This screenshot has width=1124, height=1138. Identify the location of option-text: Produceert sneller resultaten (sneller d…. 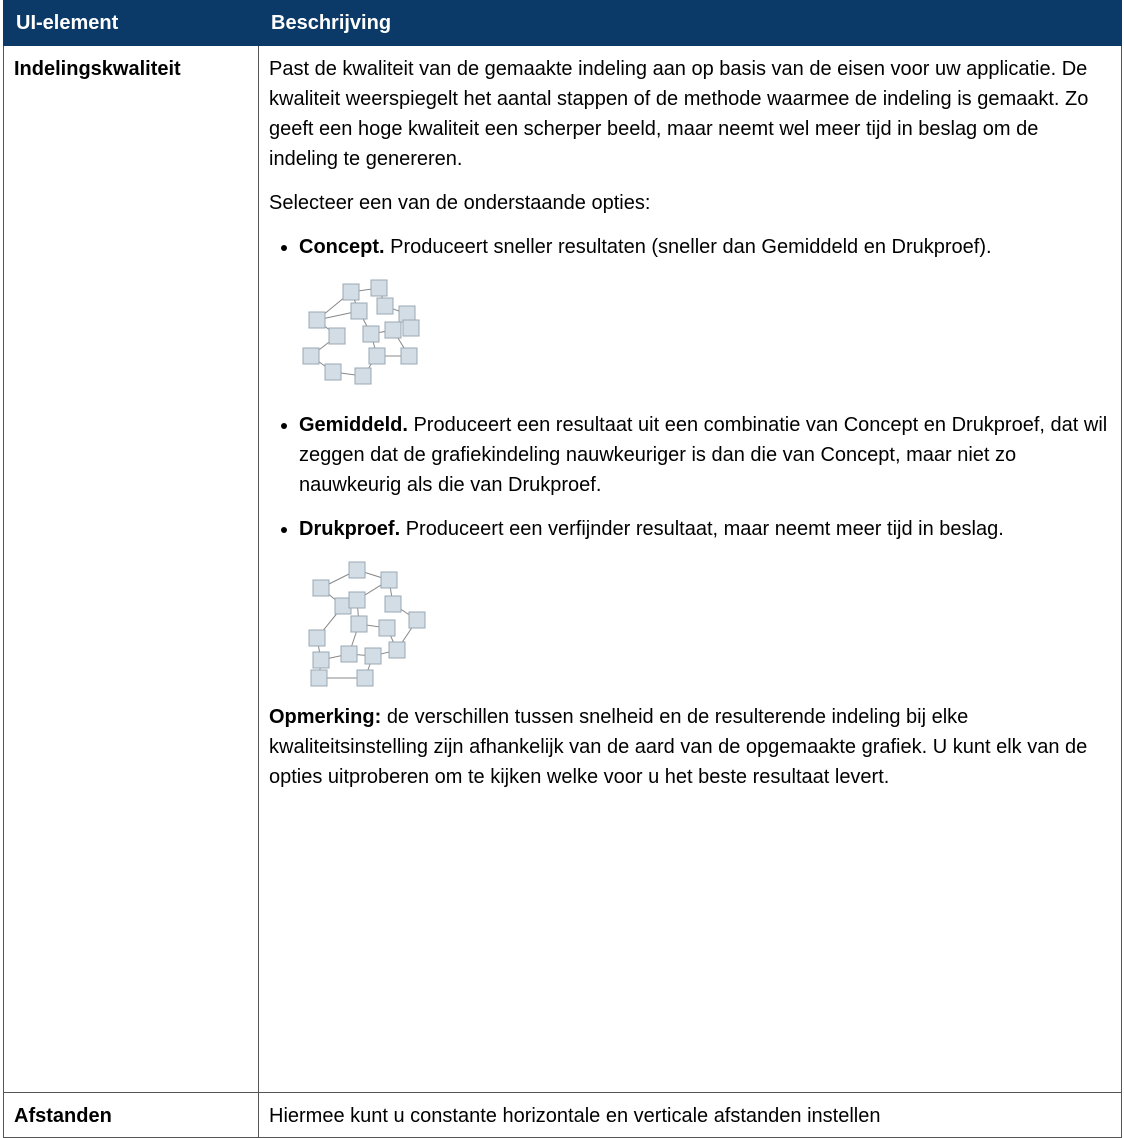
(691, 247).